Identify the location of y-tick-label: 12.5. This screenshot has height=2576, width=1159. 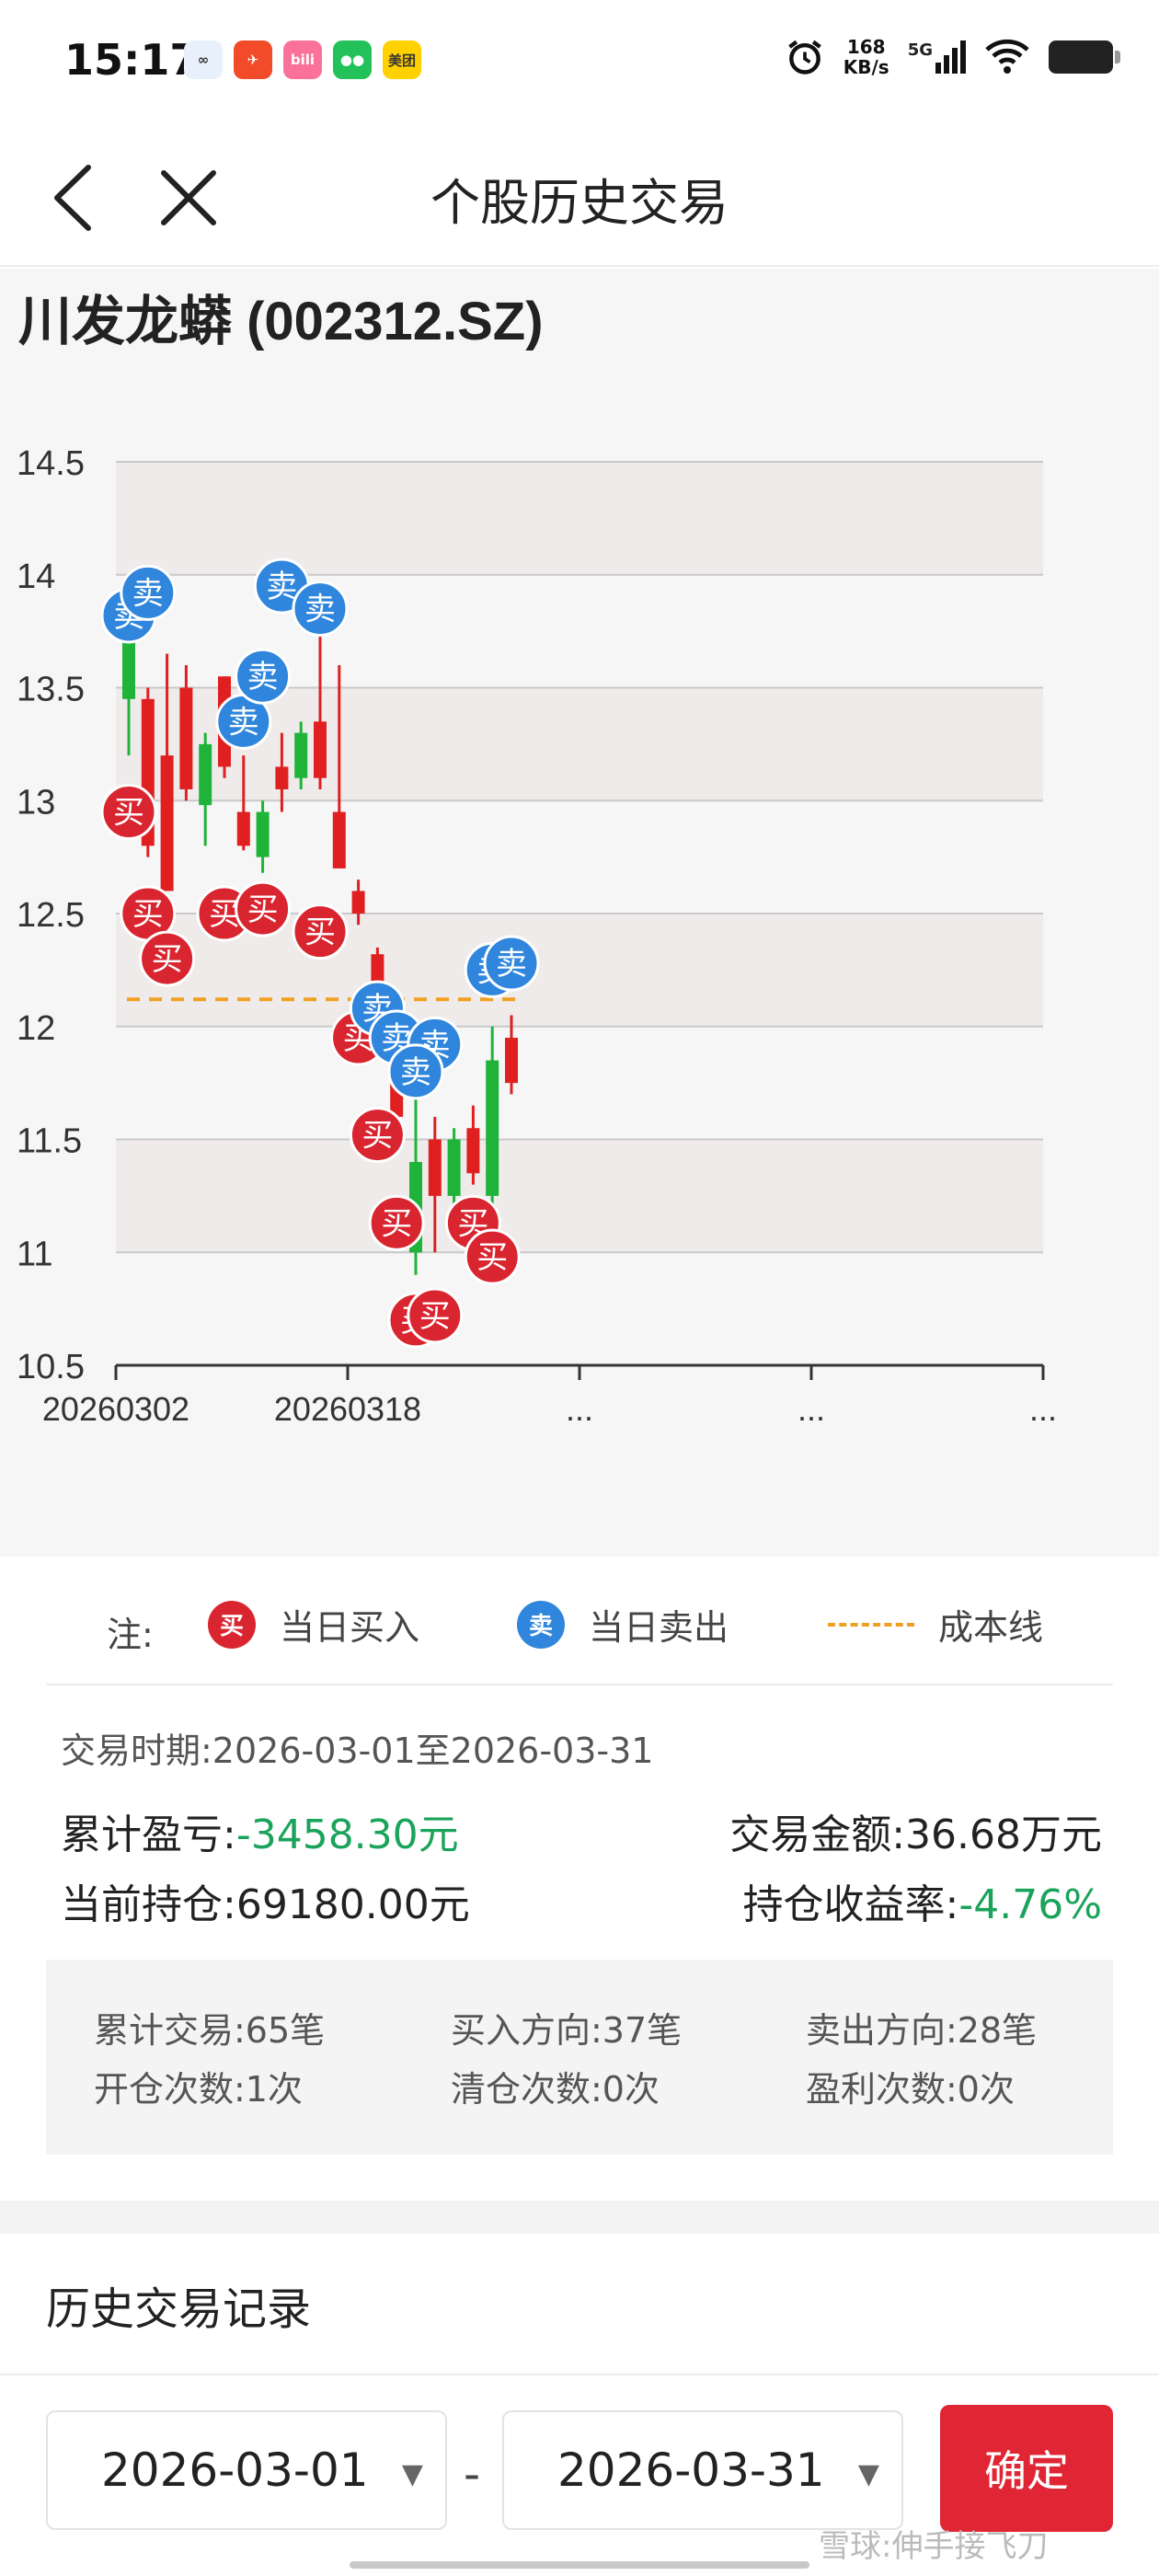
(51, 915).